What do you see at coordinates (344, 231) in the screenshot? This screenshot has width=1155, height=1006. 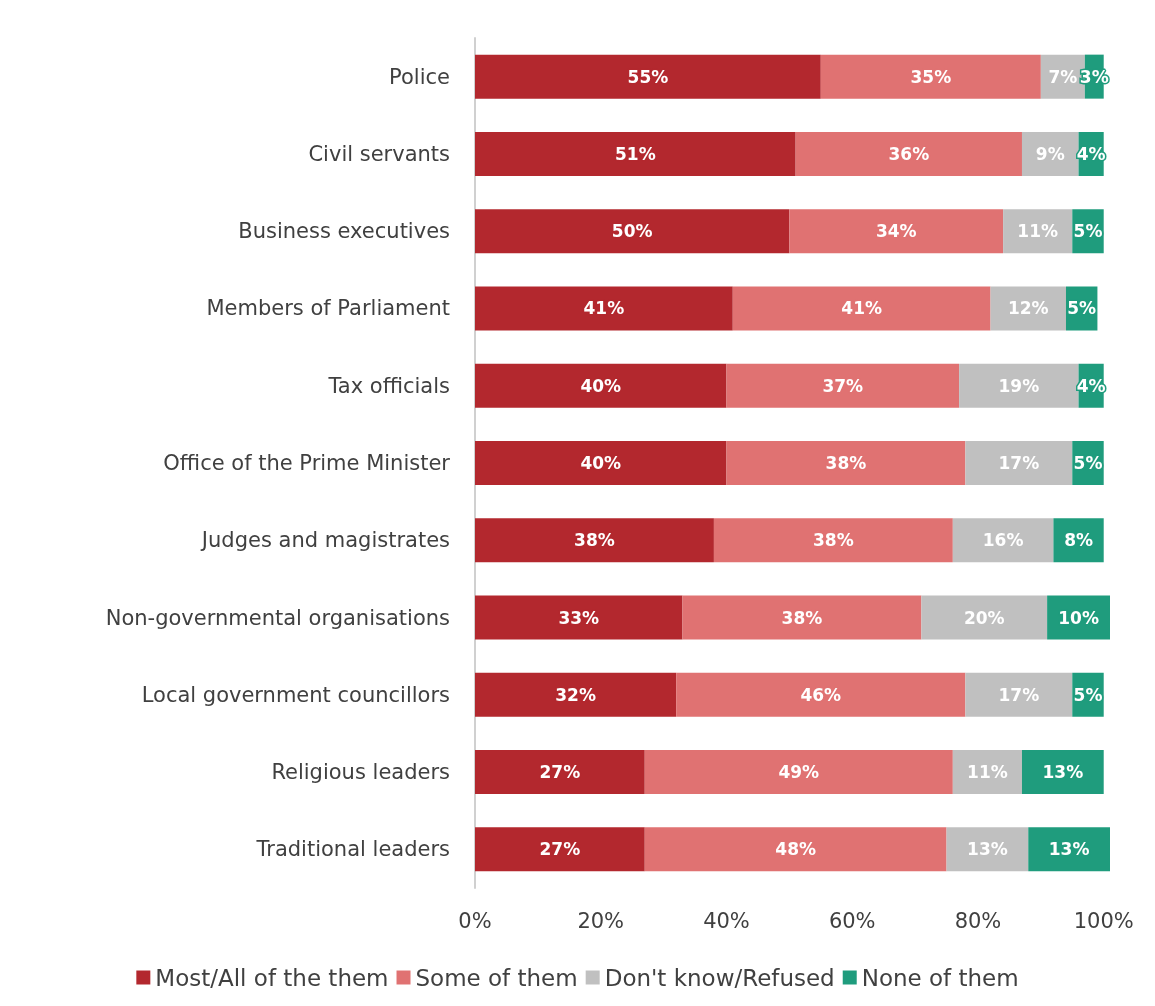 I see `y-tick-label: Business executives` at bounding box center [344, 231].